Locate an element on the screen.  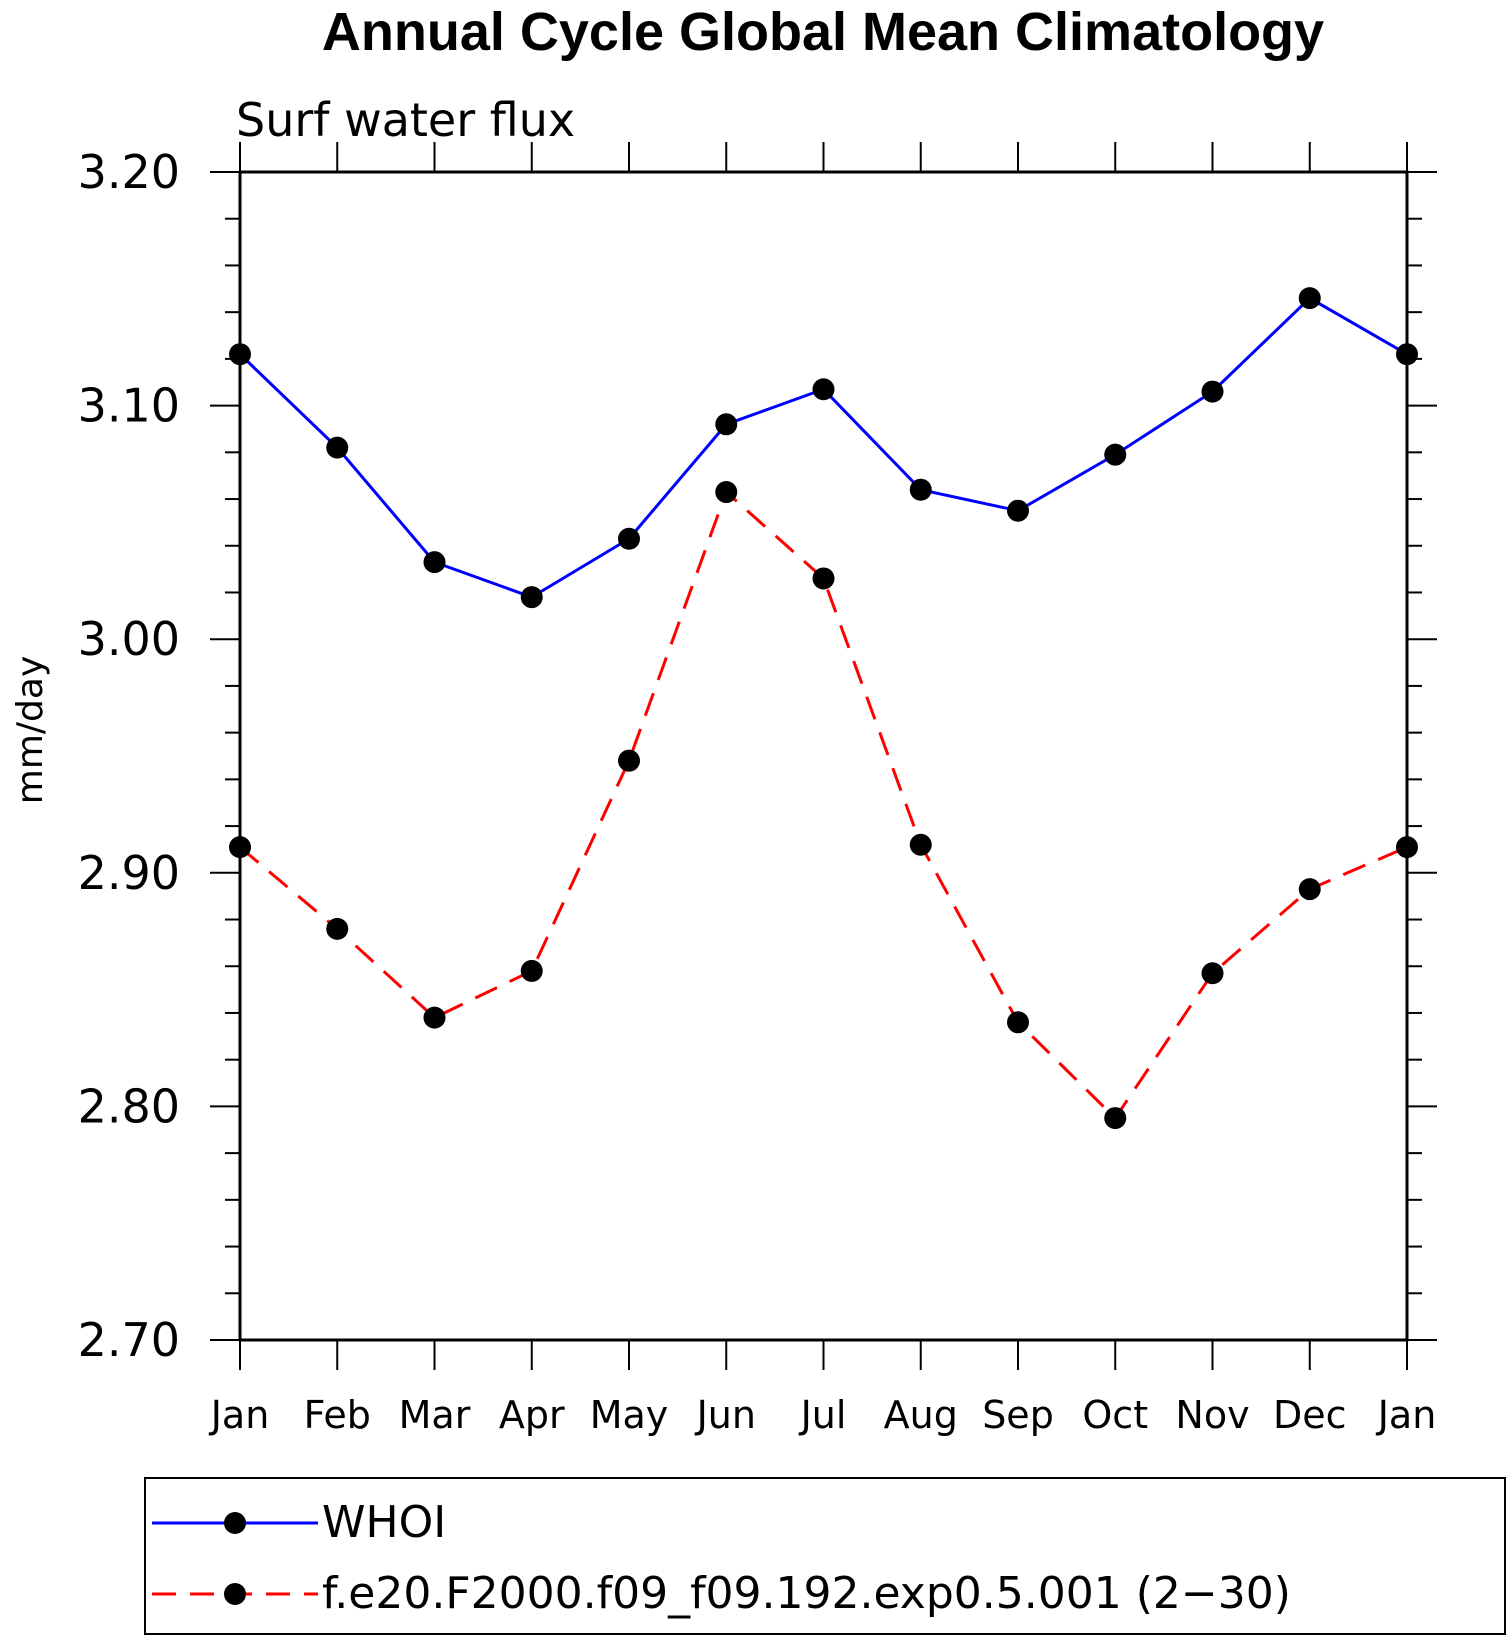
chart-subtitle: Surf water flux is located at coordinates (405, 120).